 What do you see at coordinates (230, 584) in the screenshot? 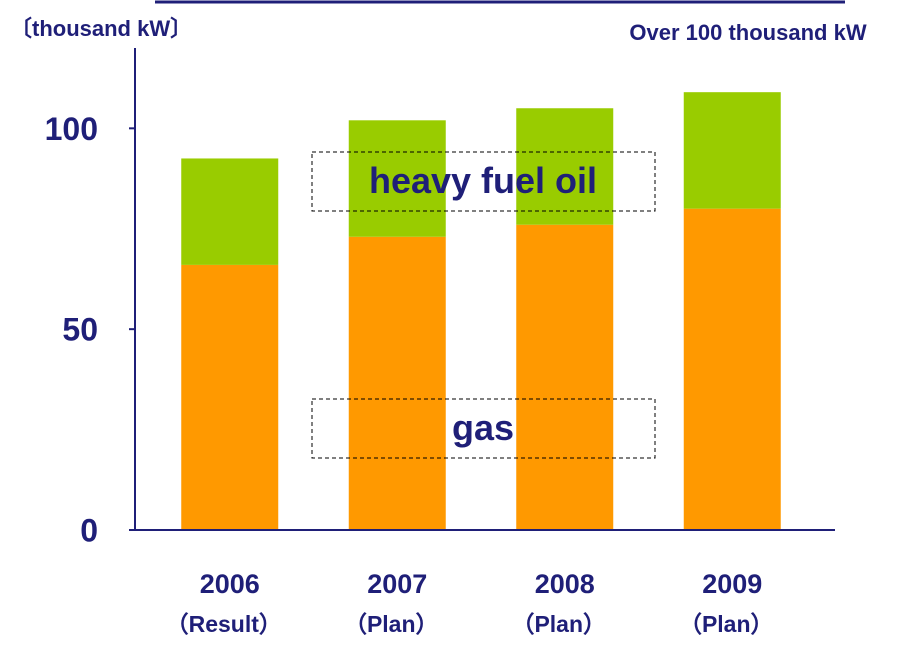
I see `x-tick-label: 2006` at bounding box center [230, 584].